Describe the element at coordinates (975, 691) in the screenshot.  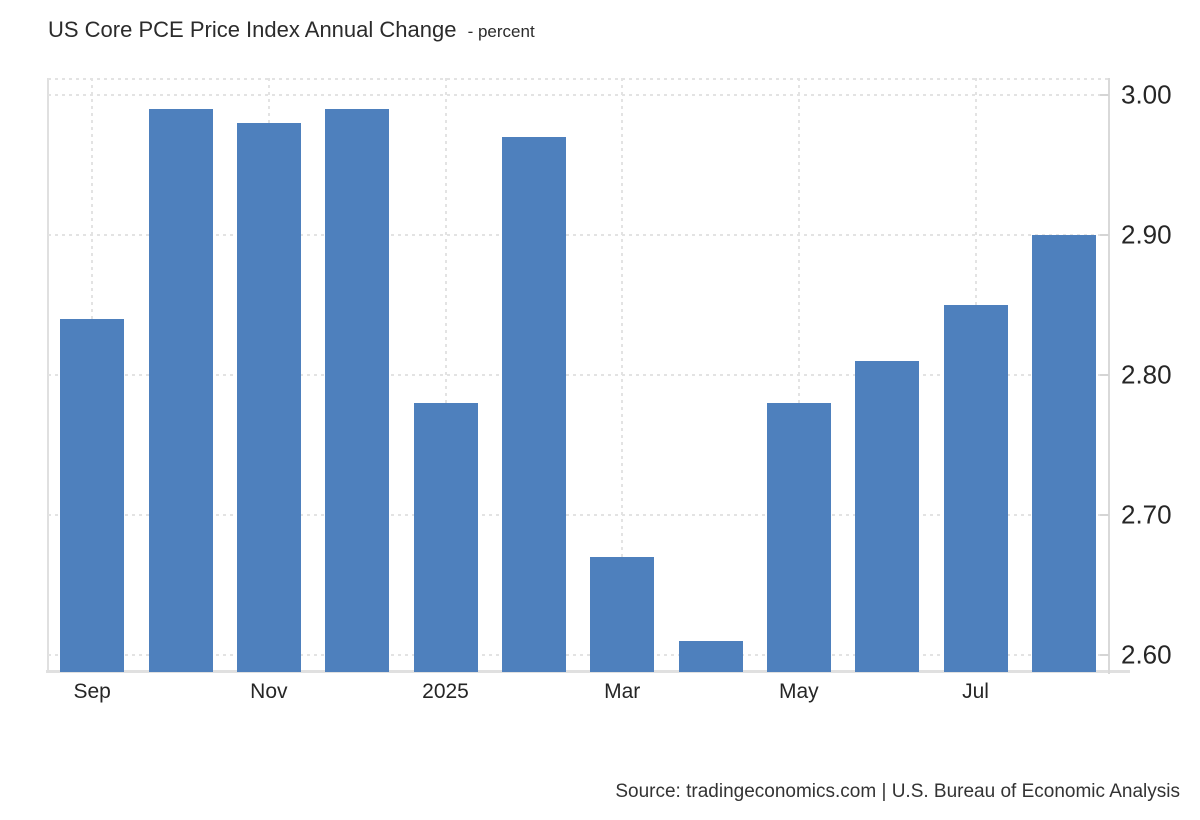
I see `x-axis-label: Jul` at that location.